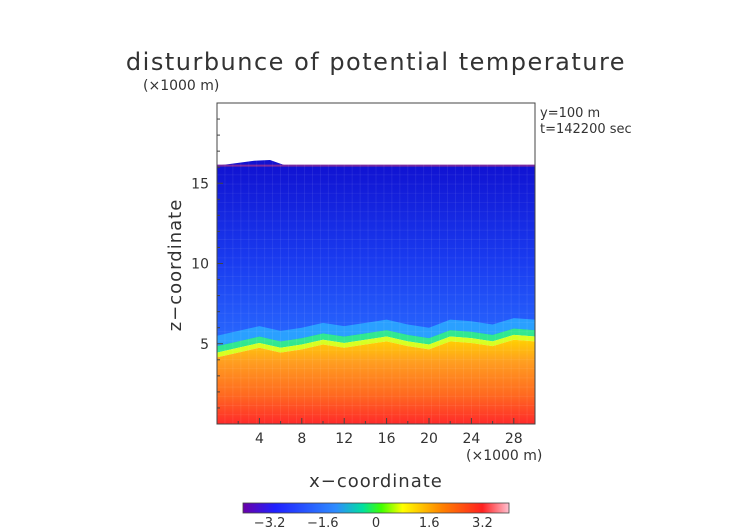 This screenshot has height=532, width=752. What do you see at coordinates (301, 439) in the screenshot?
I see `x-tick-label: 8` at bounding box center [301, 439].